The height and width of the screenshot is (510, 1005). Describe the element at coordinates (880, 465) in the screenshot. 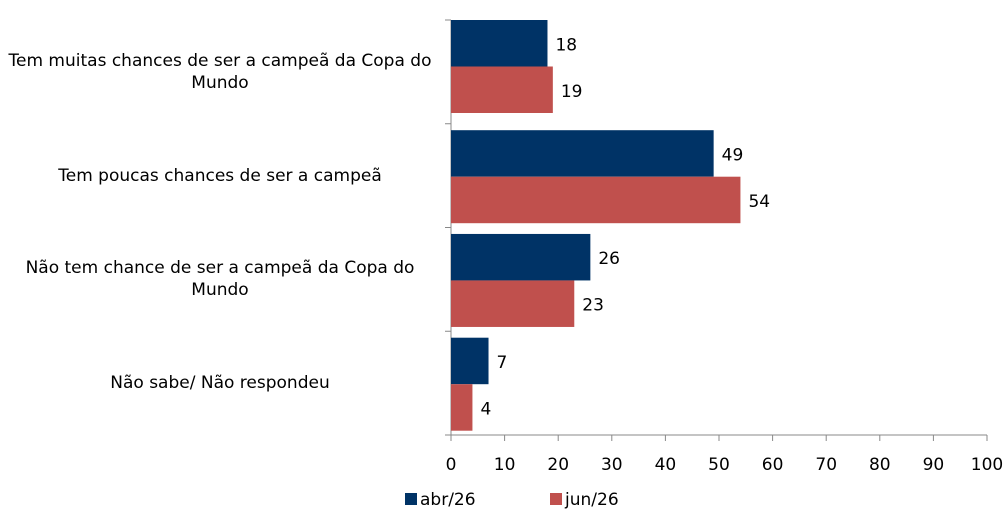

I see `x-tick-label: 80` at that location.